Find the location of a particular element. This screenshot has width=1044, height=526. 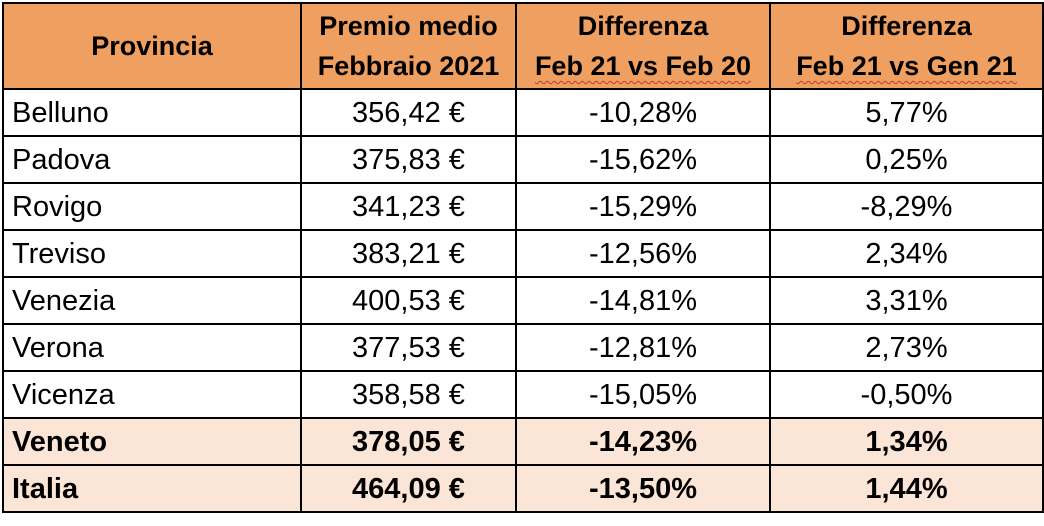

table-row: Padova 375,83 € -15,62% 0,25% is located at coordinates (523, 159).